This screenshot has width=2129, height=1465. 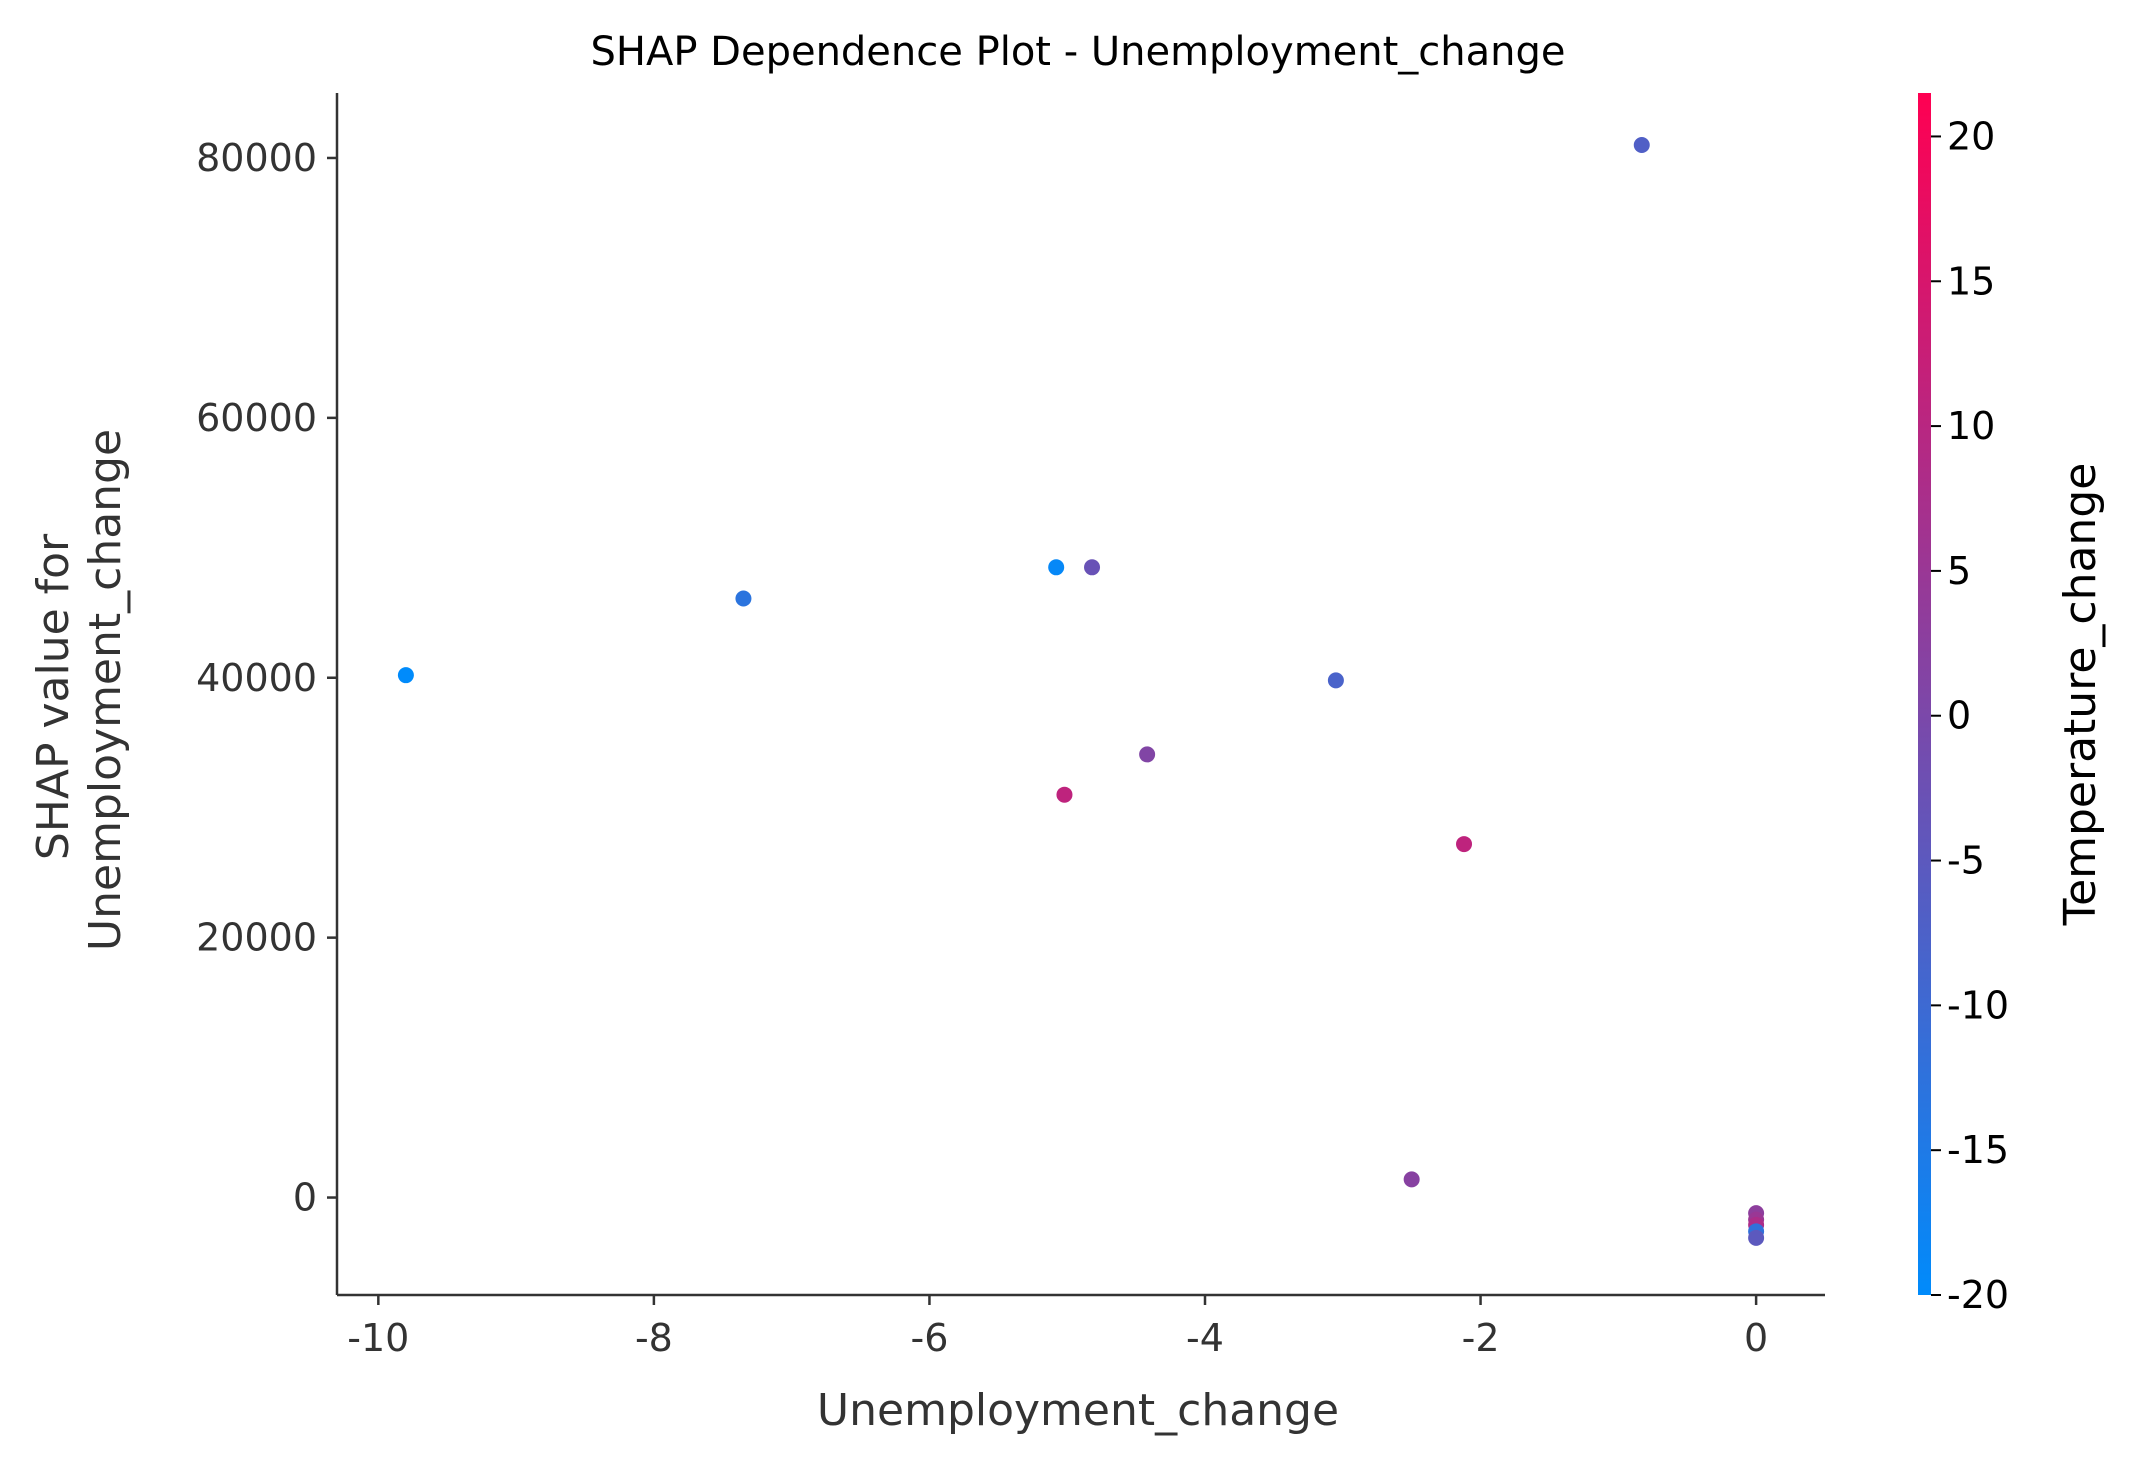 I want to click on colorbar: -20 -15 -10 -5 0 5 10 15 20 Temperature_change, so click(x=2012, y=705).